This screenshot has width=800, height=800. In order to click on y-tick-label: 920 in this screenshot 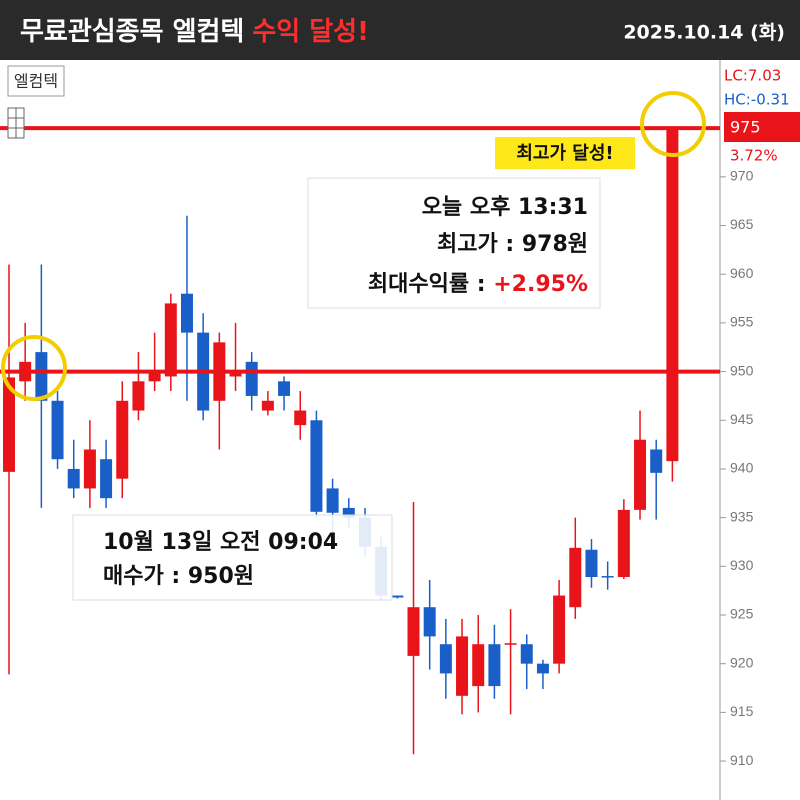, I will do `click(742, 662)`.